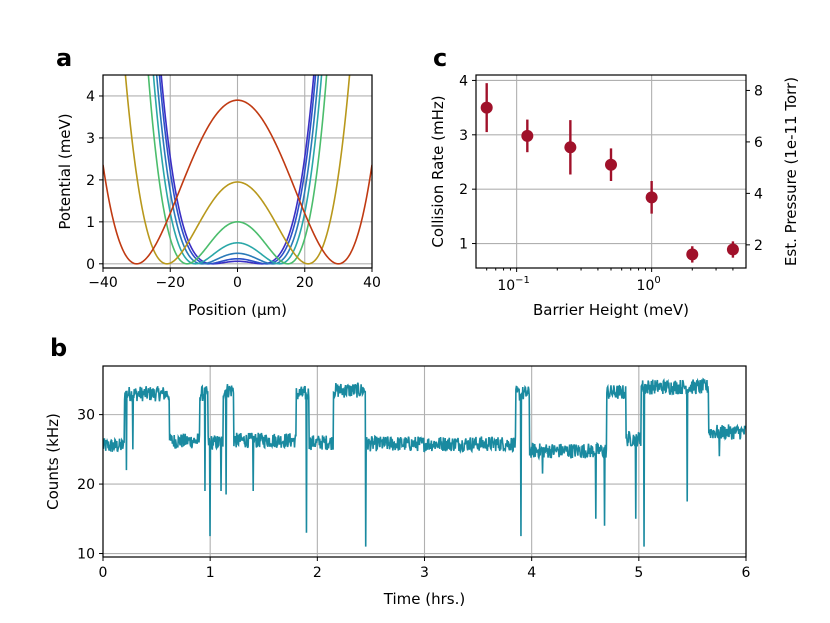  Describe the element at coordinates (758, 91) in the screenshot. I see `panel-c-ytick-right-label: 8` at that location.